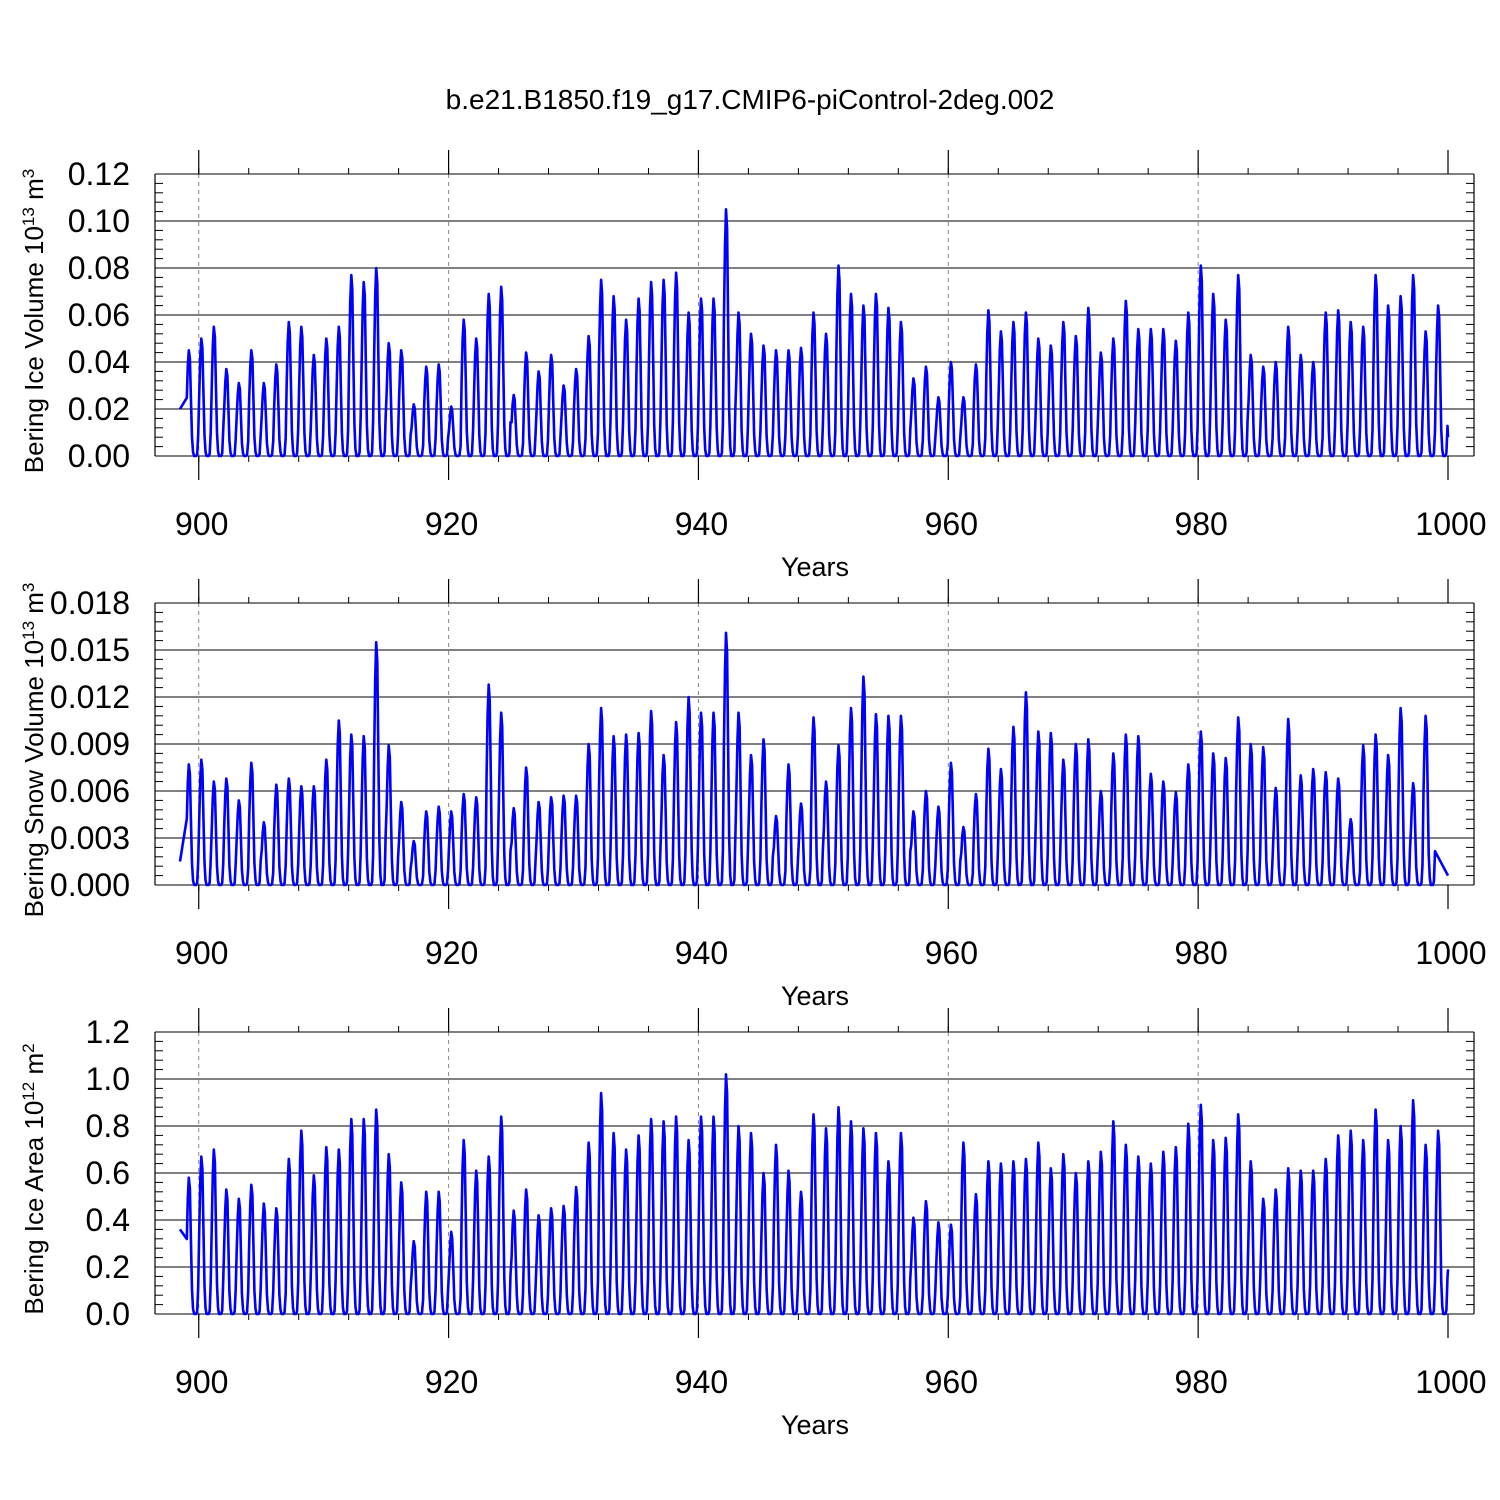  What do you see at coordinates (108, 1079) in the screenshot?
I see `y-tick-label: 1.0` at bounding box center [108, 1079].